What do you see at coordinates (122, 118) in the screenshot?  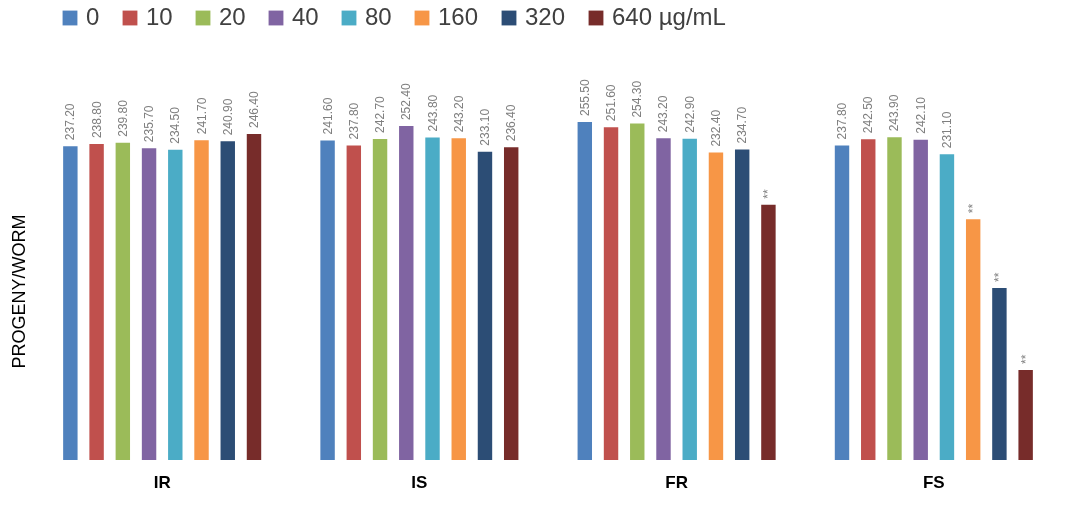 I see `data-label: 239.80` at bounding box center [122, 118].